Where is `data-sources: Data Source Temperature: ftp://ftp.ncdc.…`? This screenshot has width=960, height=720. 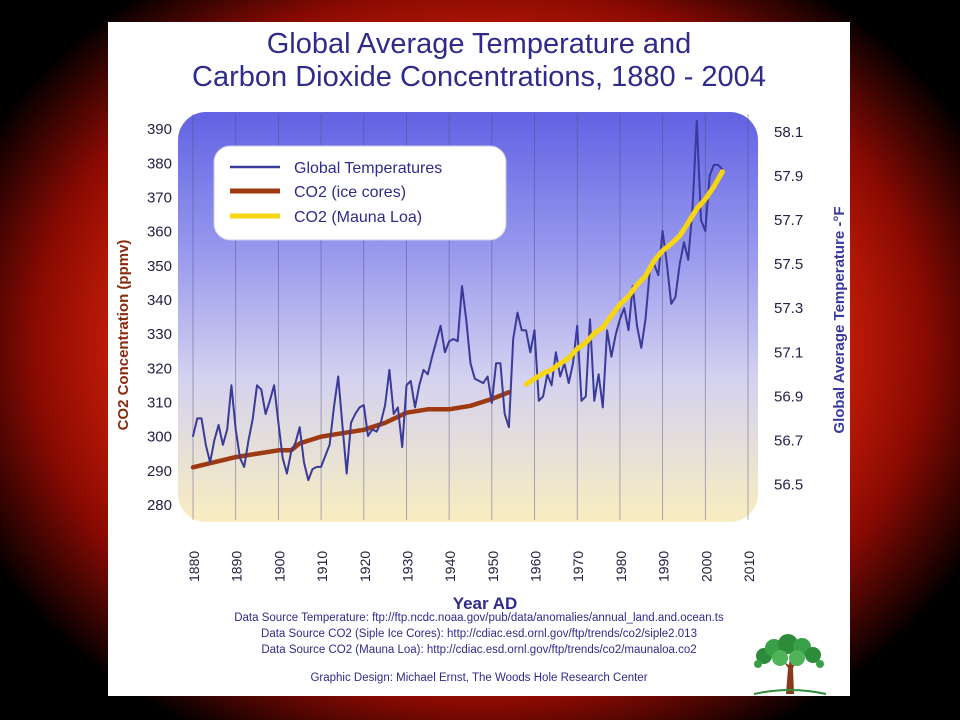
data-sources: Data Source Temperature: ftp://ftp.ncdc.… is located at coordinates (479, 634).